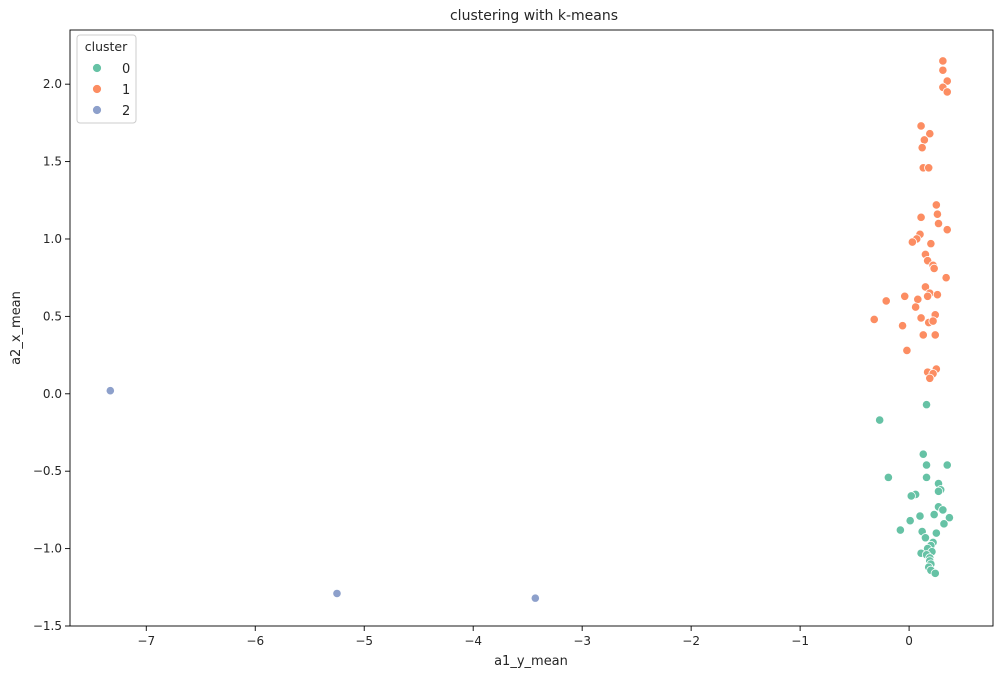  I want to click on y-tick-label: 2.0, so click(52, 84).